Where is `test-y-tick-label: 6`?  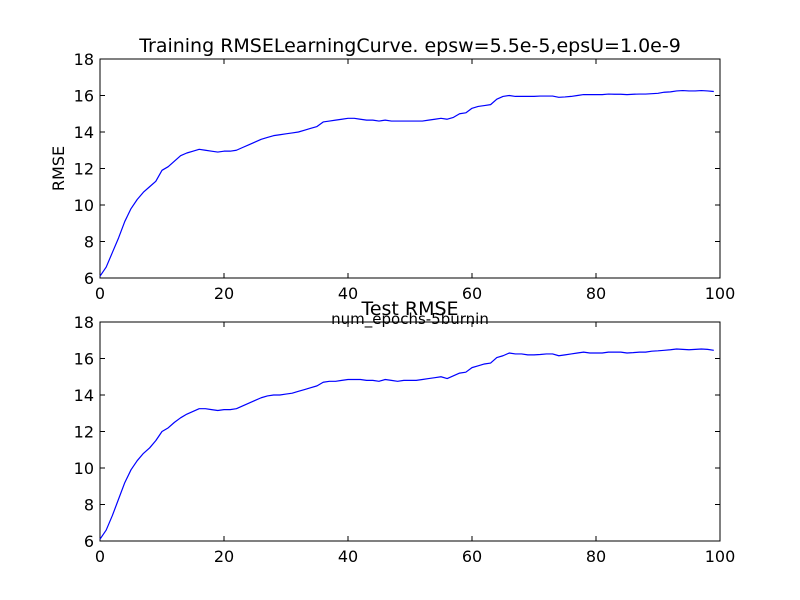 test-y-tick-label: 6 is located at coordinates (89, 541).